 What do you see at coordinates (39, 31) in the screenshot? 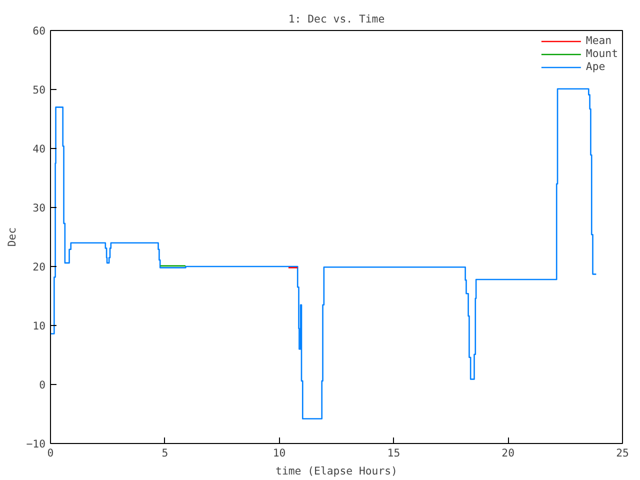
I see `y-tick-label: 60` at bounding box center [39, 31].